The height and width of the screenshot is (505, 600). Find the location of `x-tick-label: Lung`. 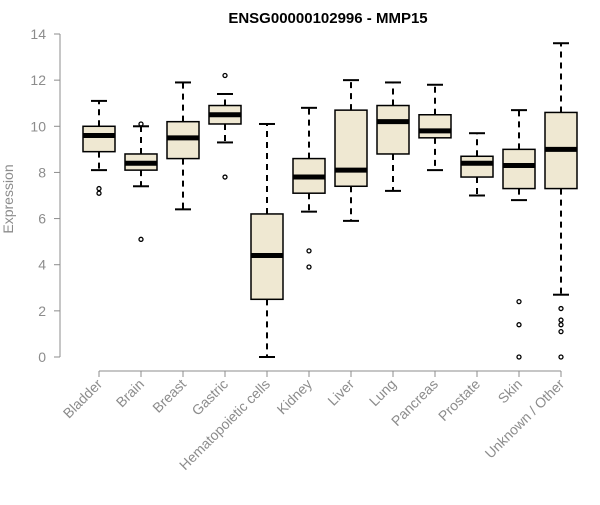

x-tick-label: Lung is located at coordinates (382, 392).